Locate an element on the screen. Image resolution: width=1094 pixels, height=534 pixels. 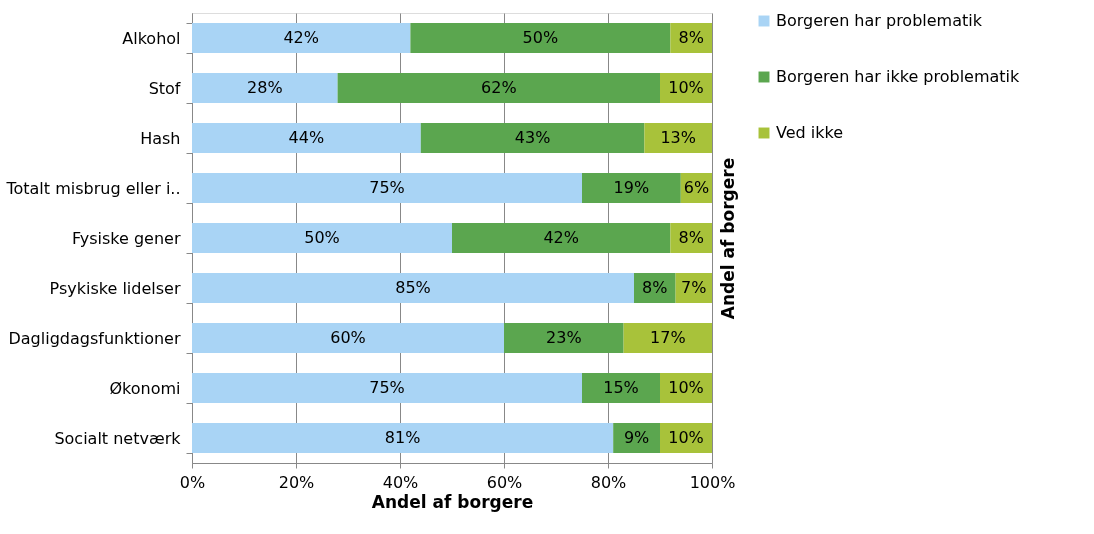
legend-label: Borgeren har problematik is located at coordinates (879, 20).